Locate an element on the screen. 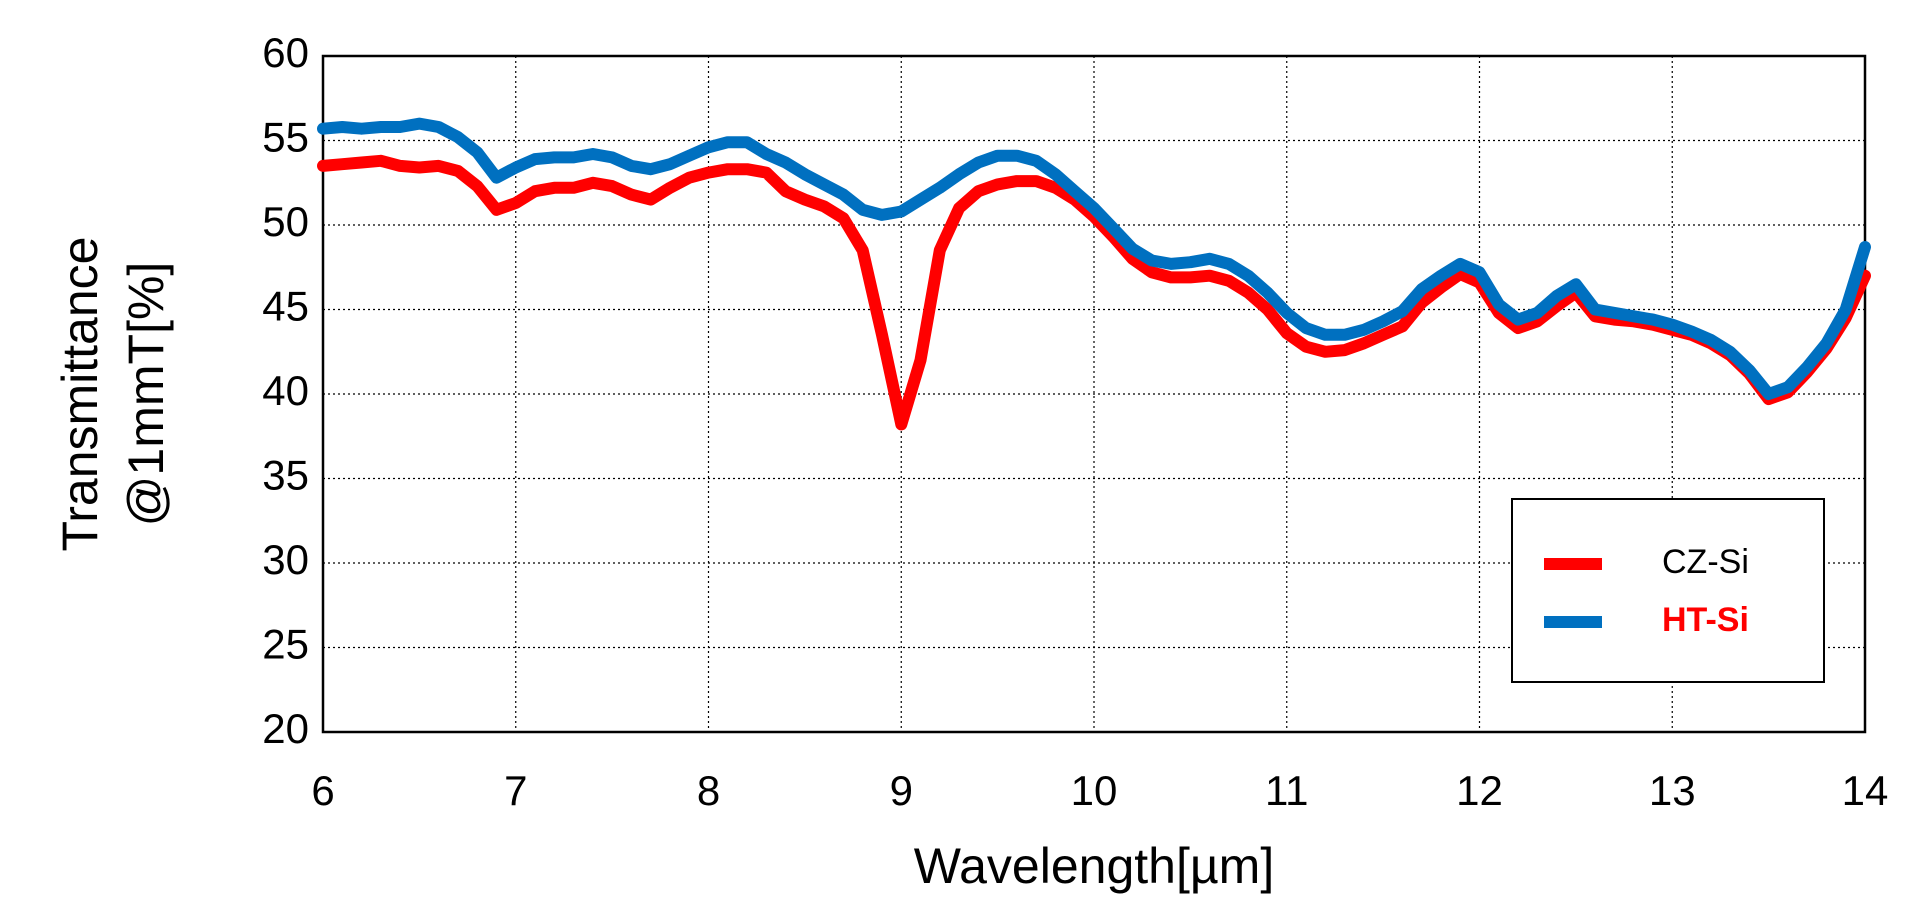 The image size is (1932, 912). x-tick-label: 10 is located at coordinates (1094, 790).